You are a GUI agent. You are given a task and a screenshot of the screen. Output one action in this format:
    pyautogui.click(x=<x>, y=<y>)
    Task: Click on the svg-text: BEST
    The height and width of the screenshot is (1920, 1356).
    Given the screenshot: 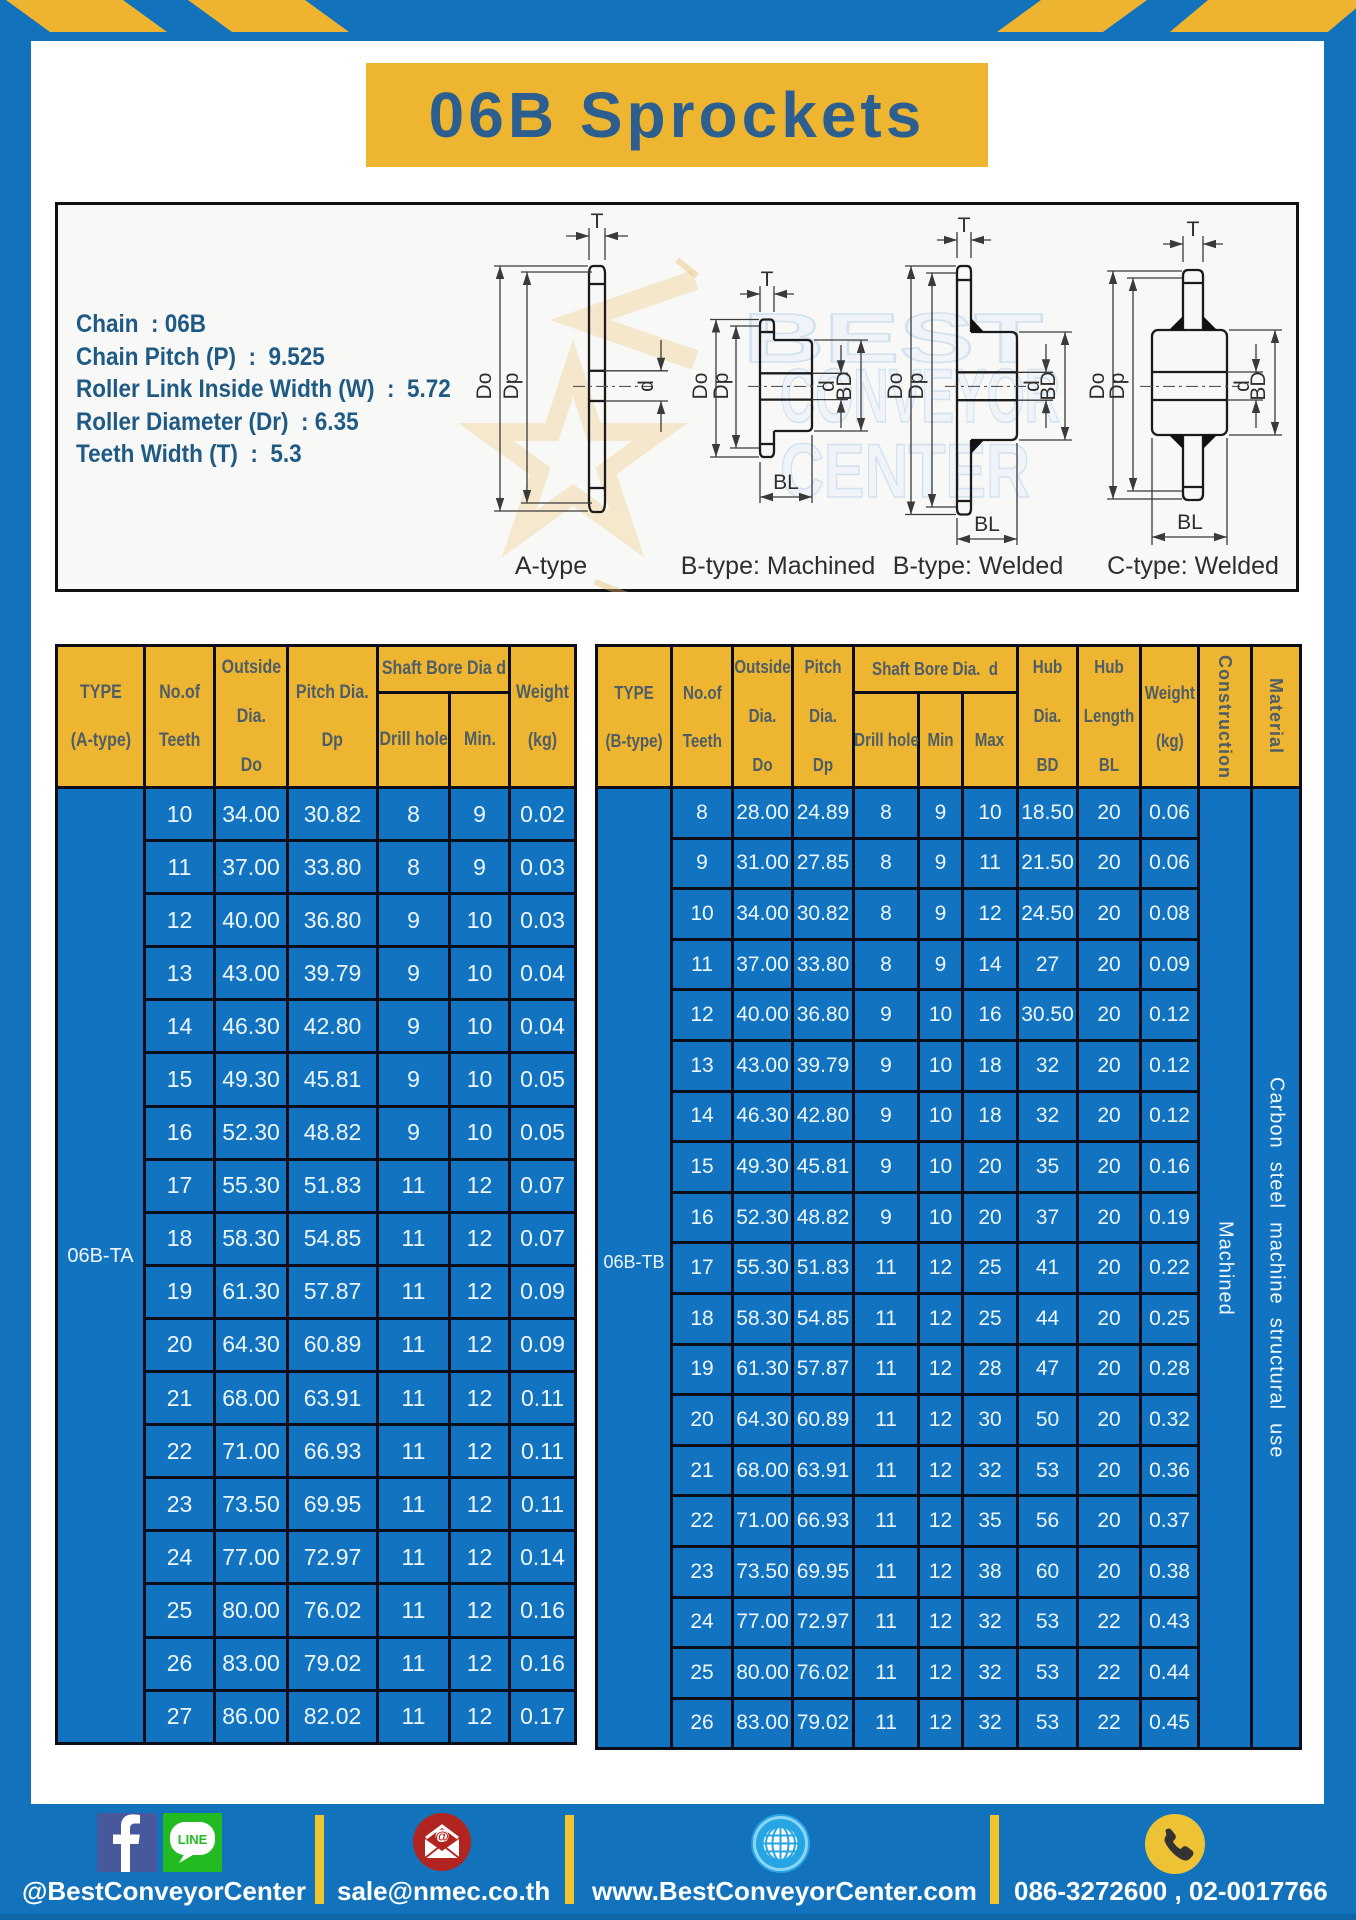 What is the action you would take?
    pyautogui.click(x=893, y=338)
    